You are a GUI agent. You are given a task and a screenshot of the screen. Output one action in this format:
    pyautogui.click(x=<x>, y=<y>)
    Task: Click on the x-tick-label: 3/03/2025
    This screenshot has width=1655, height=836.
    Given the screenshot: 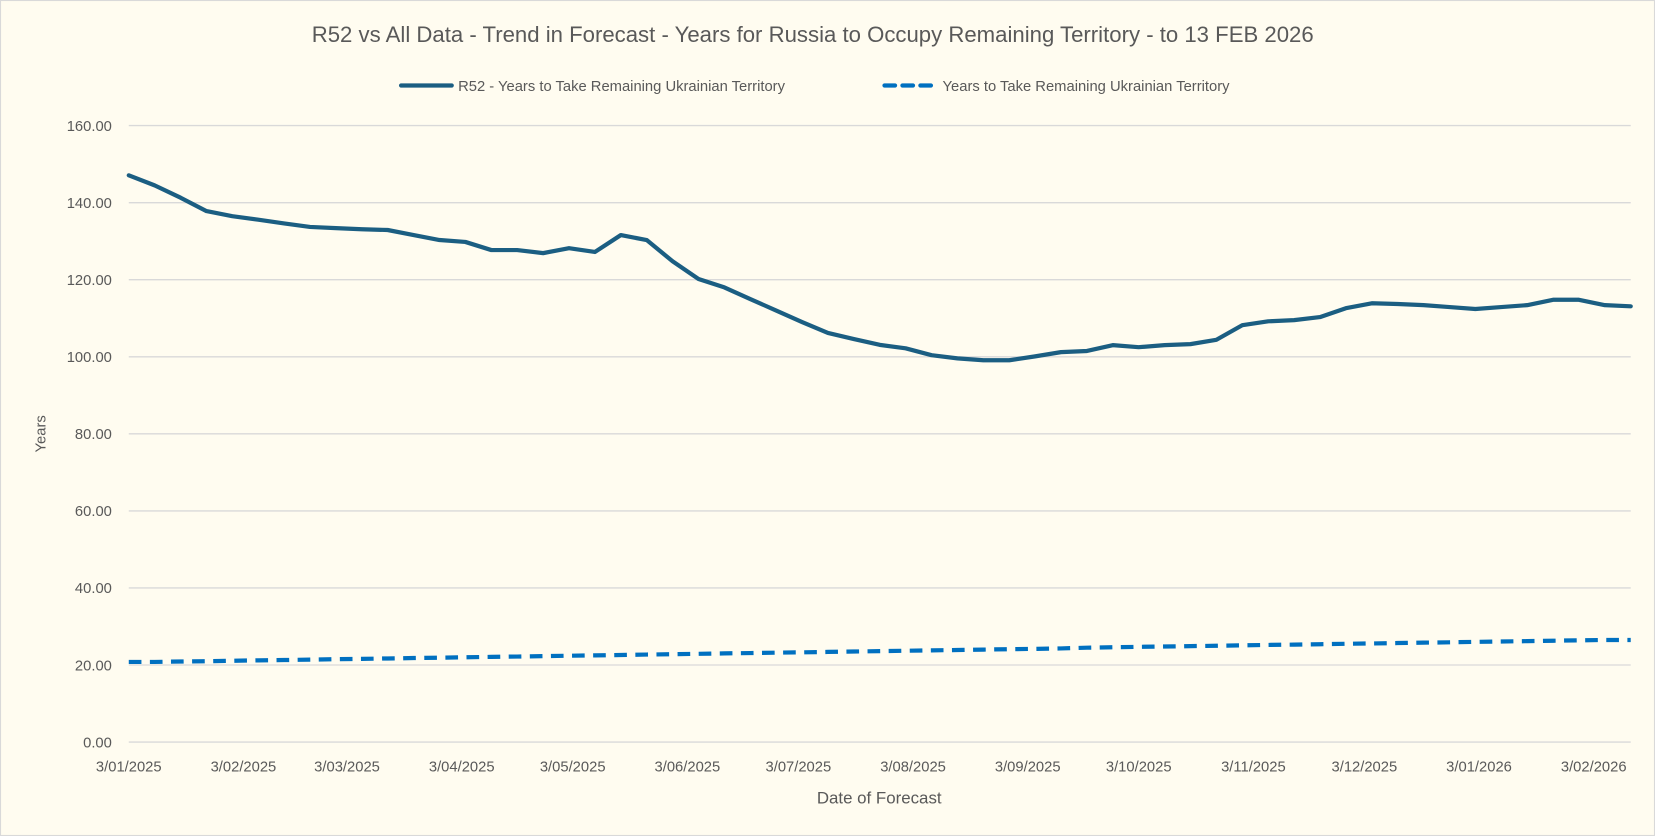 What is the action you would take?
    pyautogui.click(x=347, y=768)
    